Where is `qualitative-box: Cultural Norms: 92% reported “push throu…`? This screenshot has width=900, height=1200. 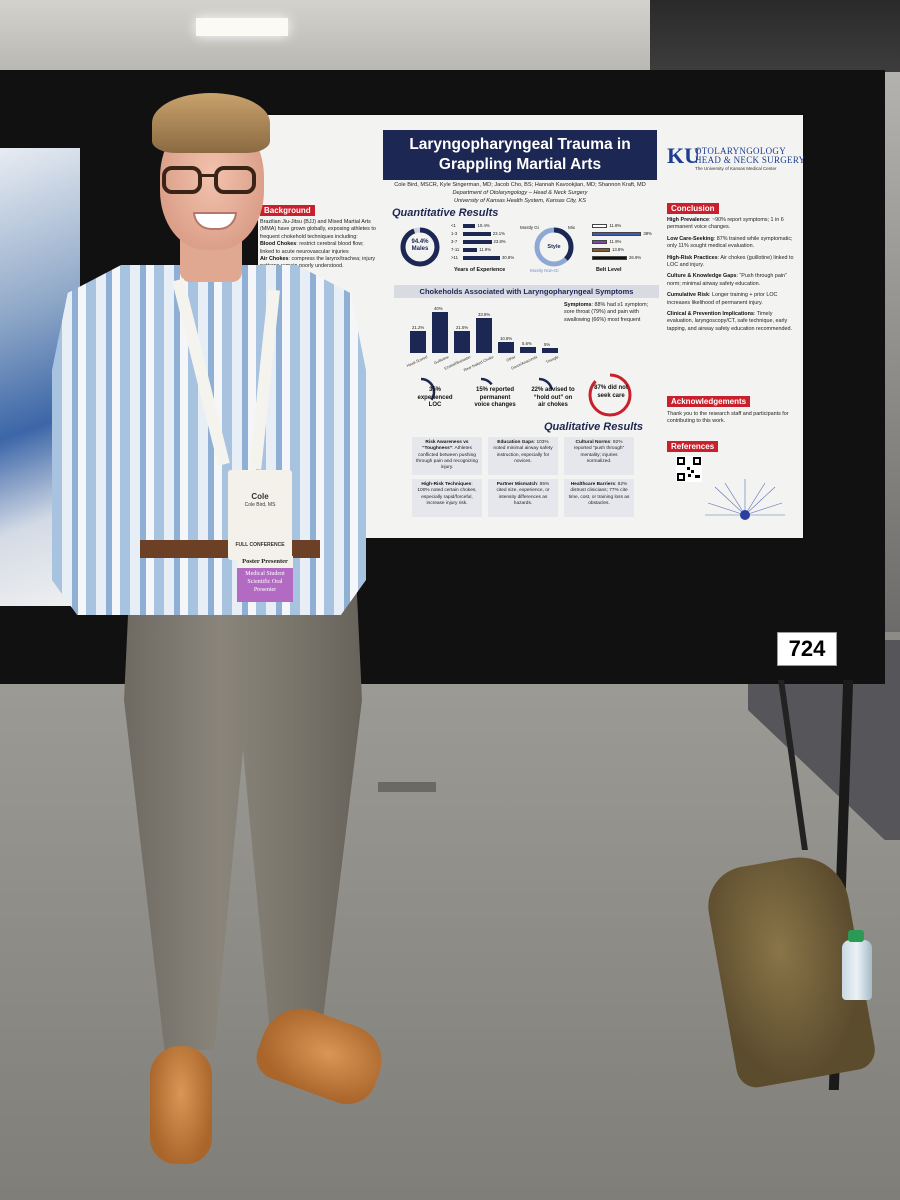 qualitative-box: Cultural Norms: 92% reported “push throu… is located at coordinates (599, 456).